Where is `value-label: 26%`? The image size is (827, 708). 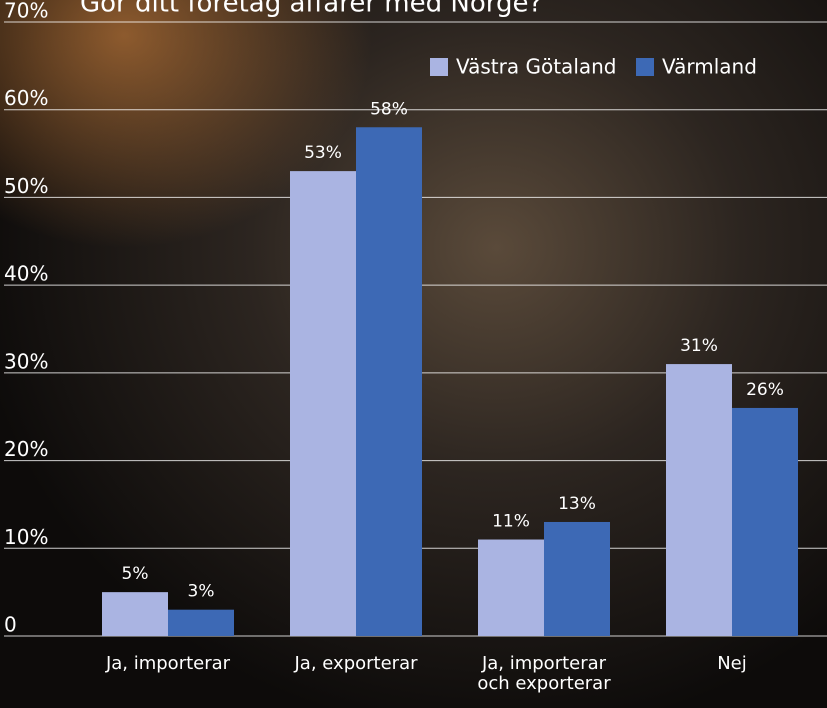 value-label: 26% is located at coordinates (765, 390).